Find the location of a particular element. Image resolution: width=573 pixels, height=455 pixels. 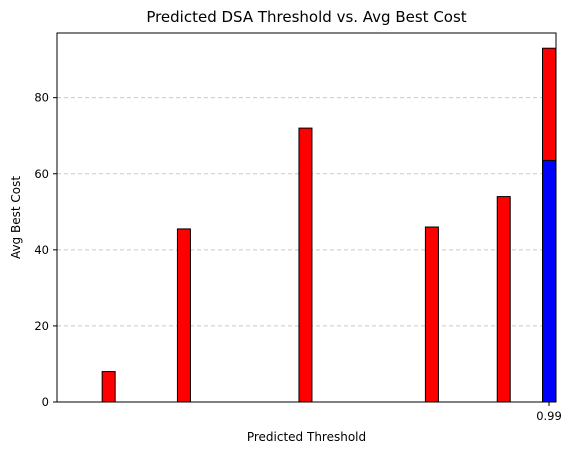

y-tick-label: 0 is located at coordinates (45, 402).